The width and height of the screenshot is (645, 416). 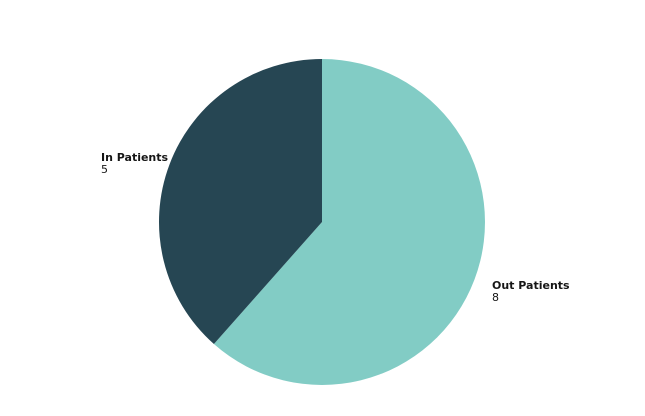 I want to click on data-label-out-patients-value: 8, so click(x=495, y=297).